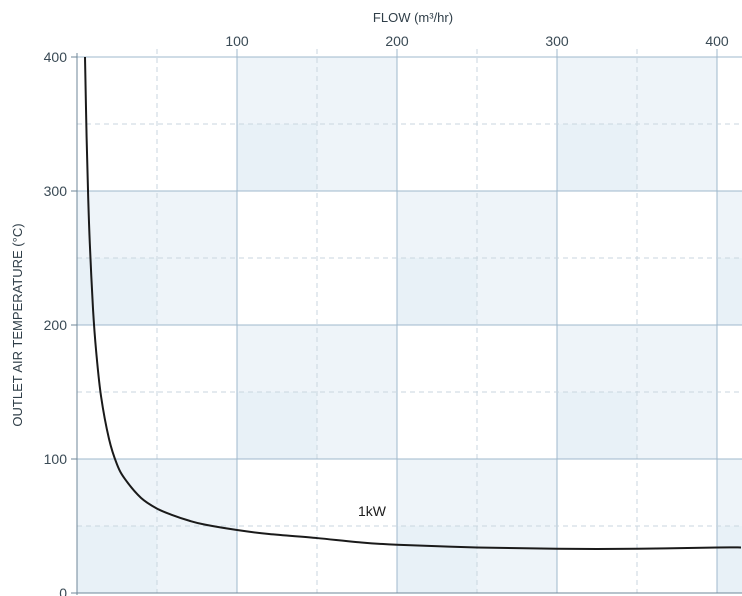 This screenshot has height=596, width=742. I want to click on x-tick-label: 100, so click(237, 41).